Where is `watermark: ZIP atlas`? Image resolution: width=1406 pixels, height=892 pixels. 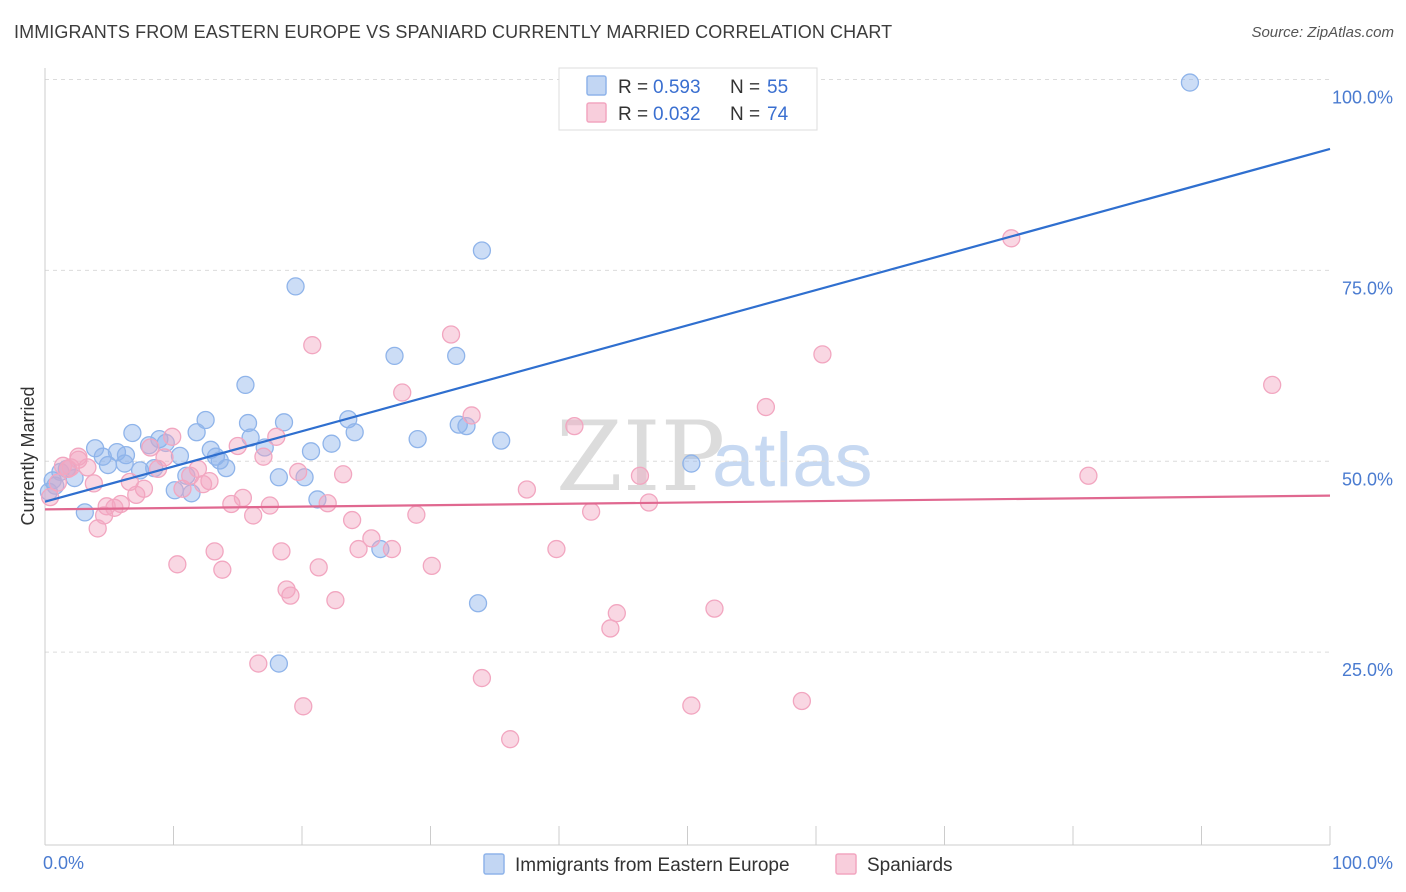 watermark: ZIP atlas is located at coordinates (714, 457).